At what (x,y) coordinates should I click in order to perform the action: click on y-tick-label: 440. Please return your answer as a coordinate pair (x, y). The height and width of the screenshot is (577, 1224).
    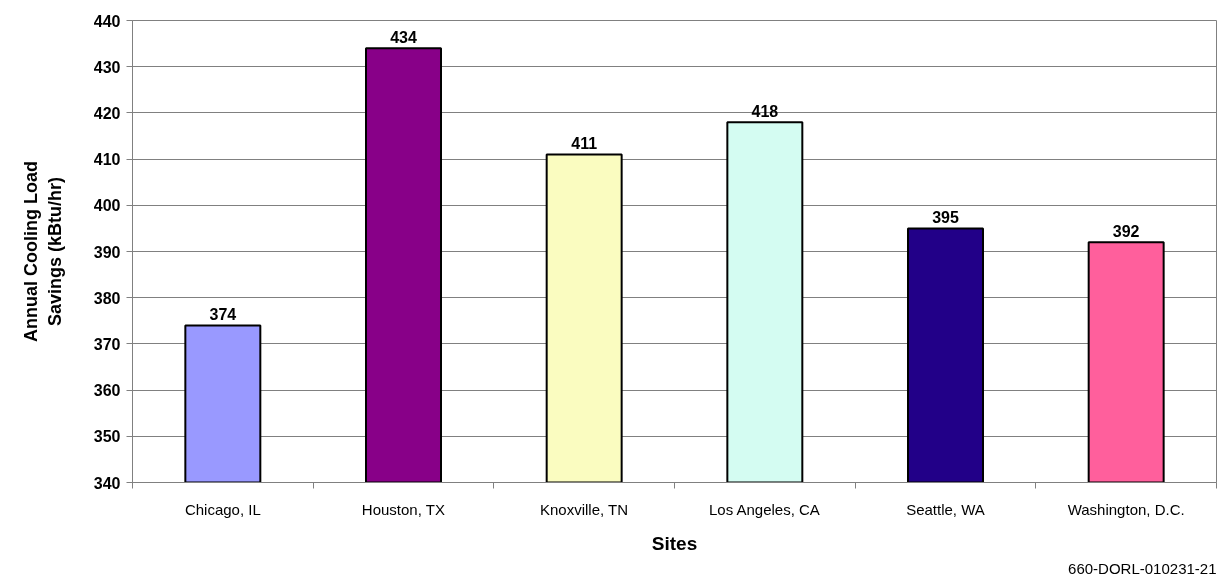
    Looking at the image, I should click on (107, 21).